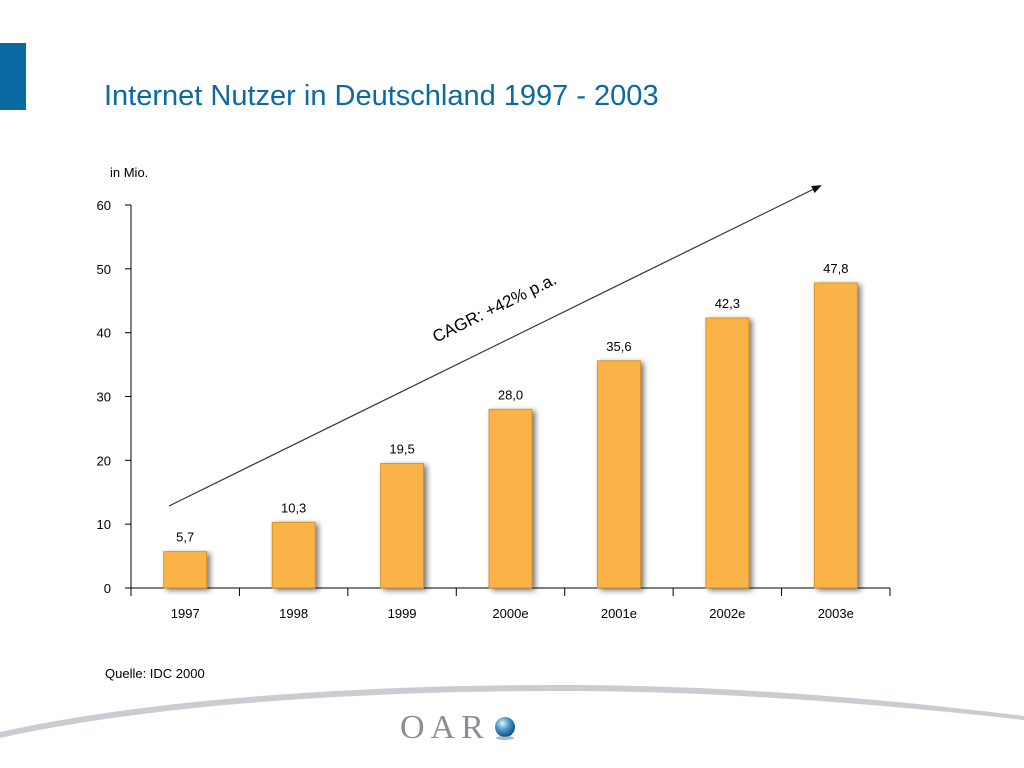 The height and width of the screenshot is (768, 1024). I want to click on bar-1997, so click(185, 570).